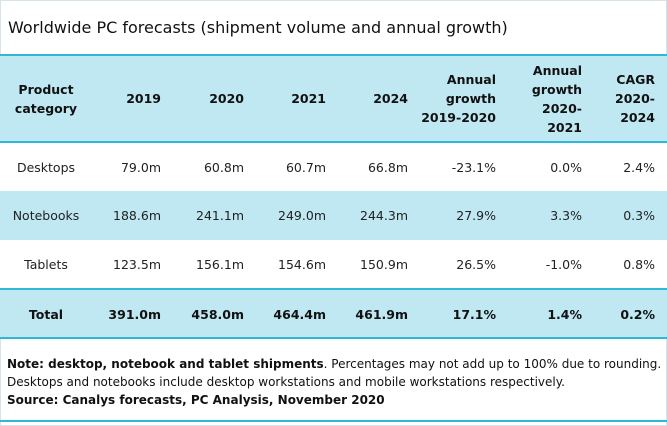 Image resolution: width=667 pixels, height=426 pixels. I want to click on header-product-category: Product category, so click(46, 98).